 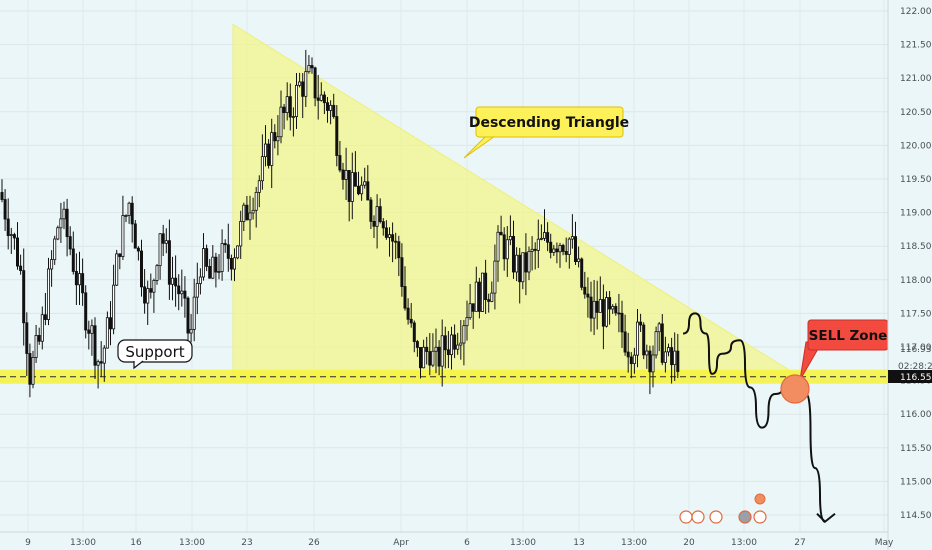 I want to click on time-tick-label: Apr, so click(x=401, y=543).